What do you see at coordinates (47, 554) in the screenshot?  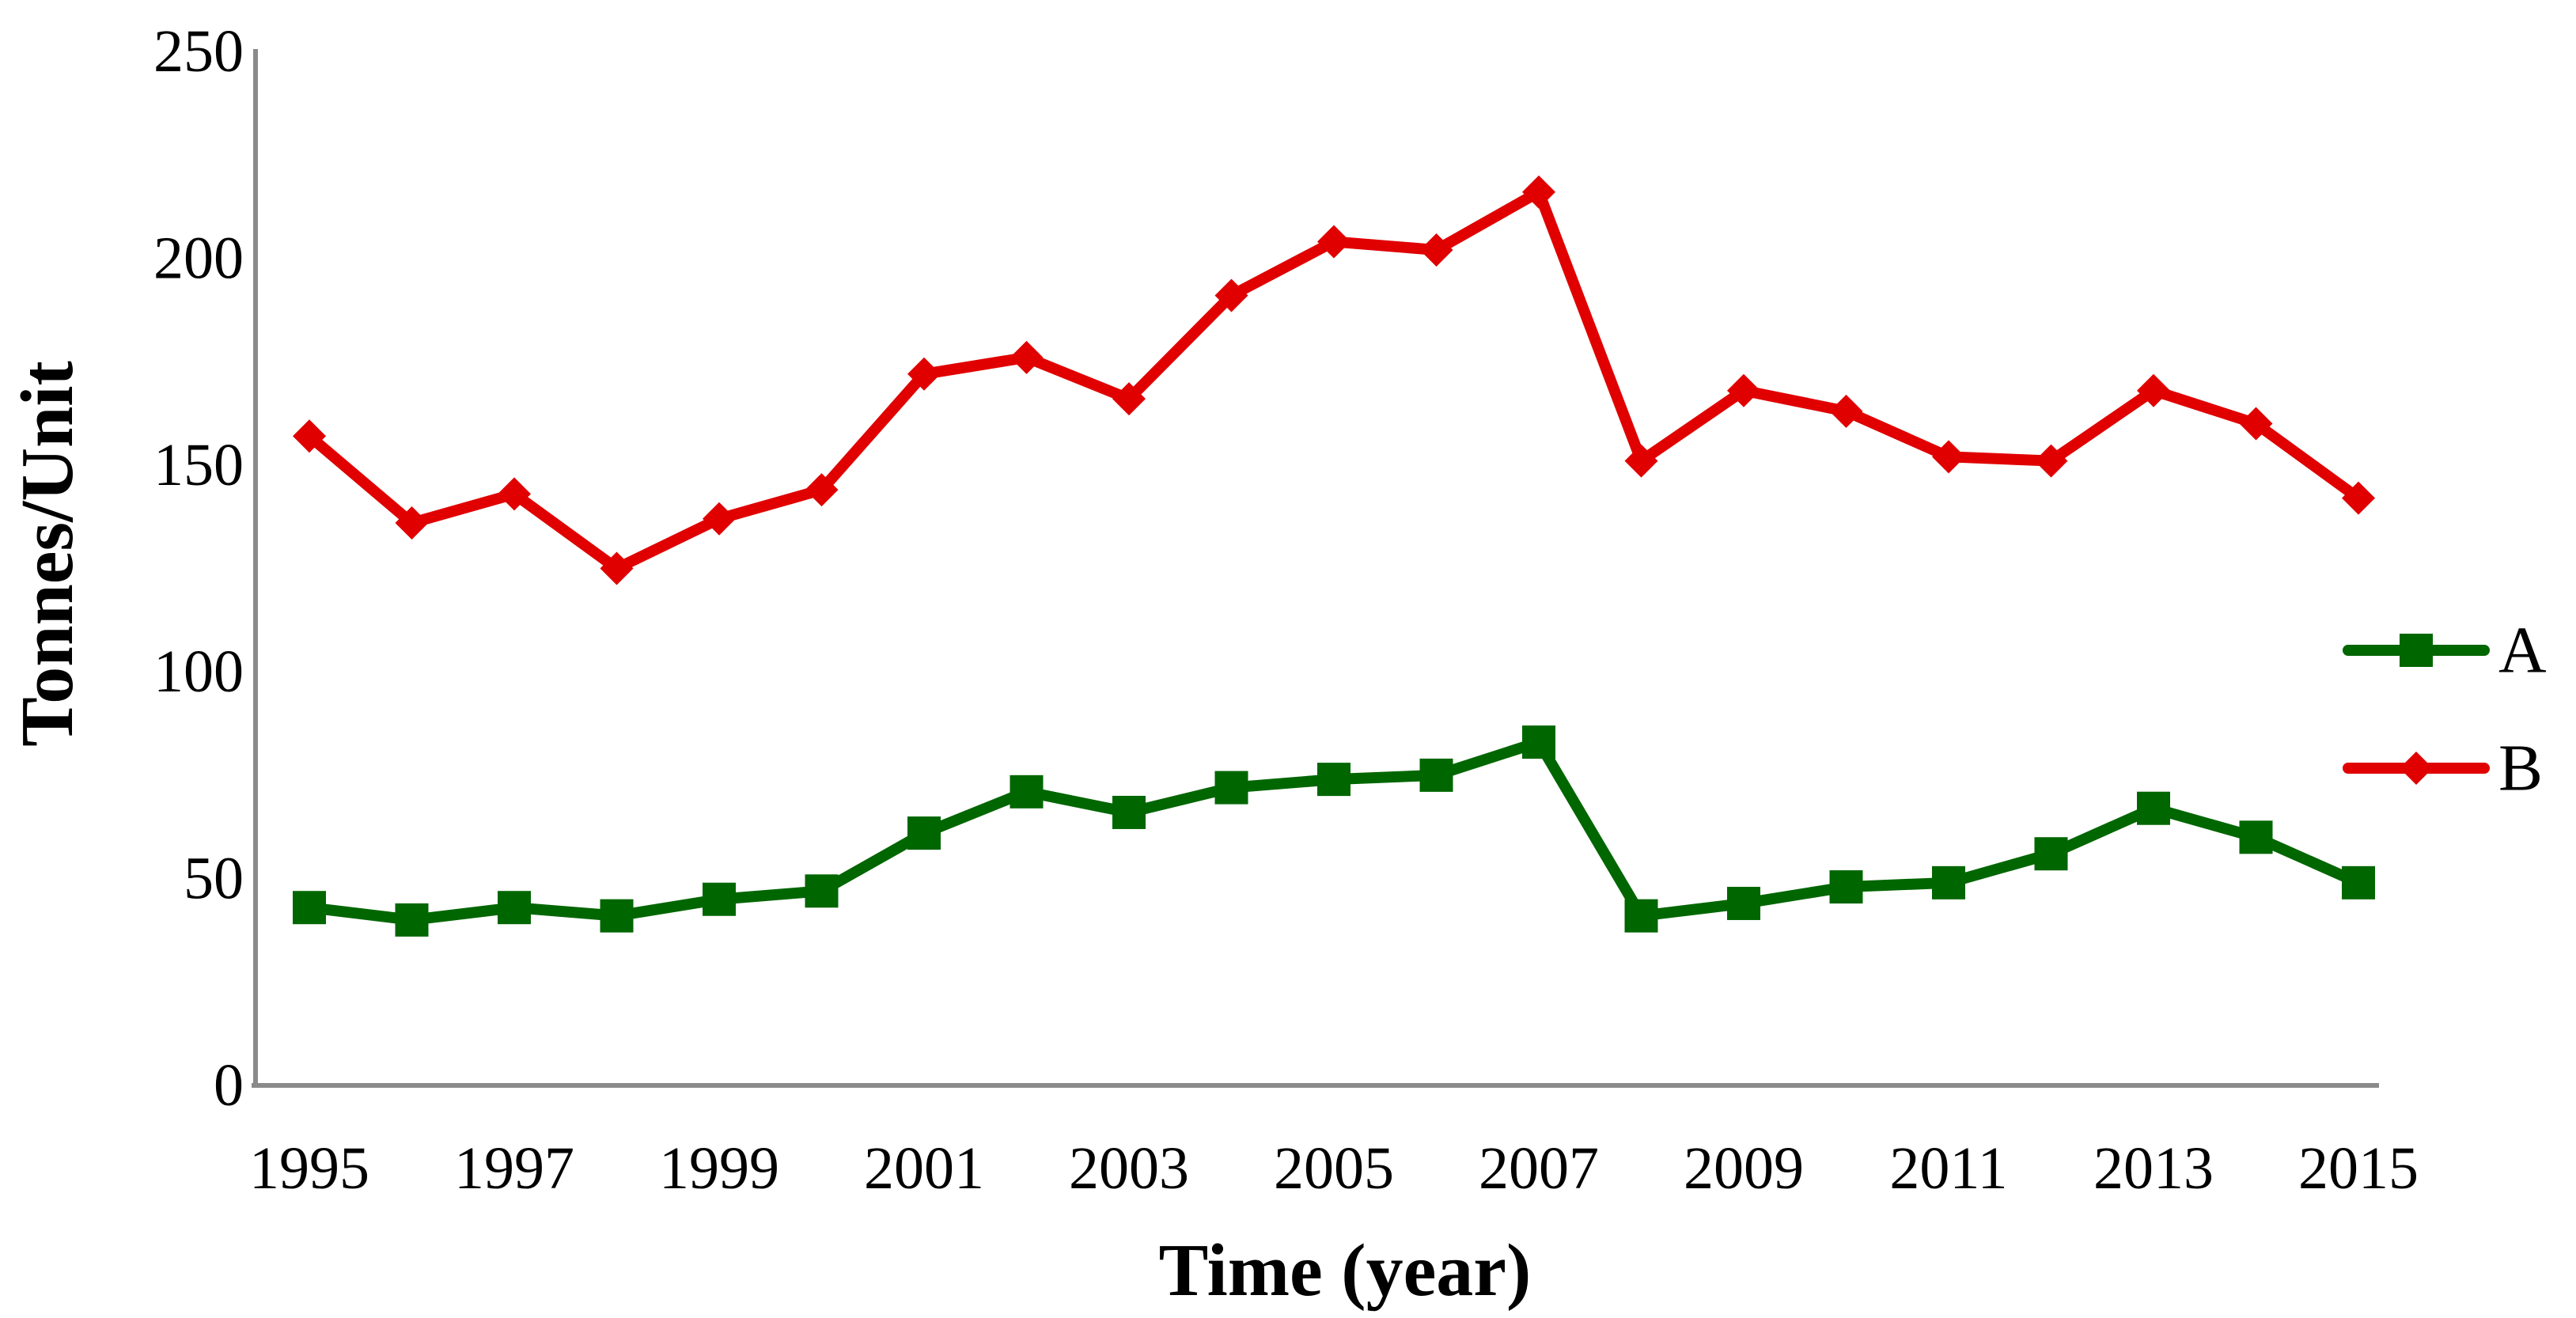 I see `y-axis-title: Tonnes/Unit` at bounding box center [47, 554].